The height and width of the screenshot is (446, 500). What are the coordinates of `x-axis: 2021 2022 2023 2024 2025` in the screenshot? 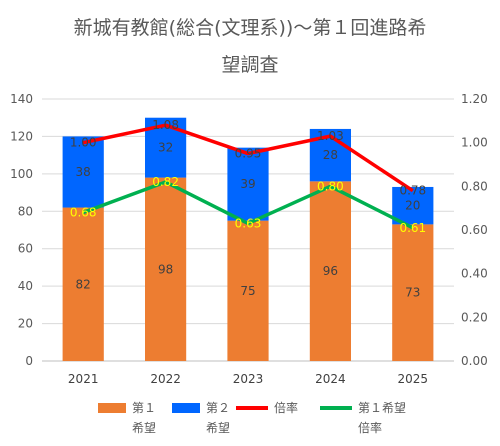 It's located at (248, 379).